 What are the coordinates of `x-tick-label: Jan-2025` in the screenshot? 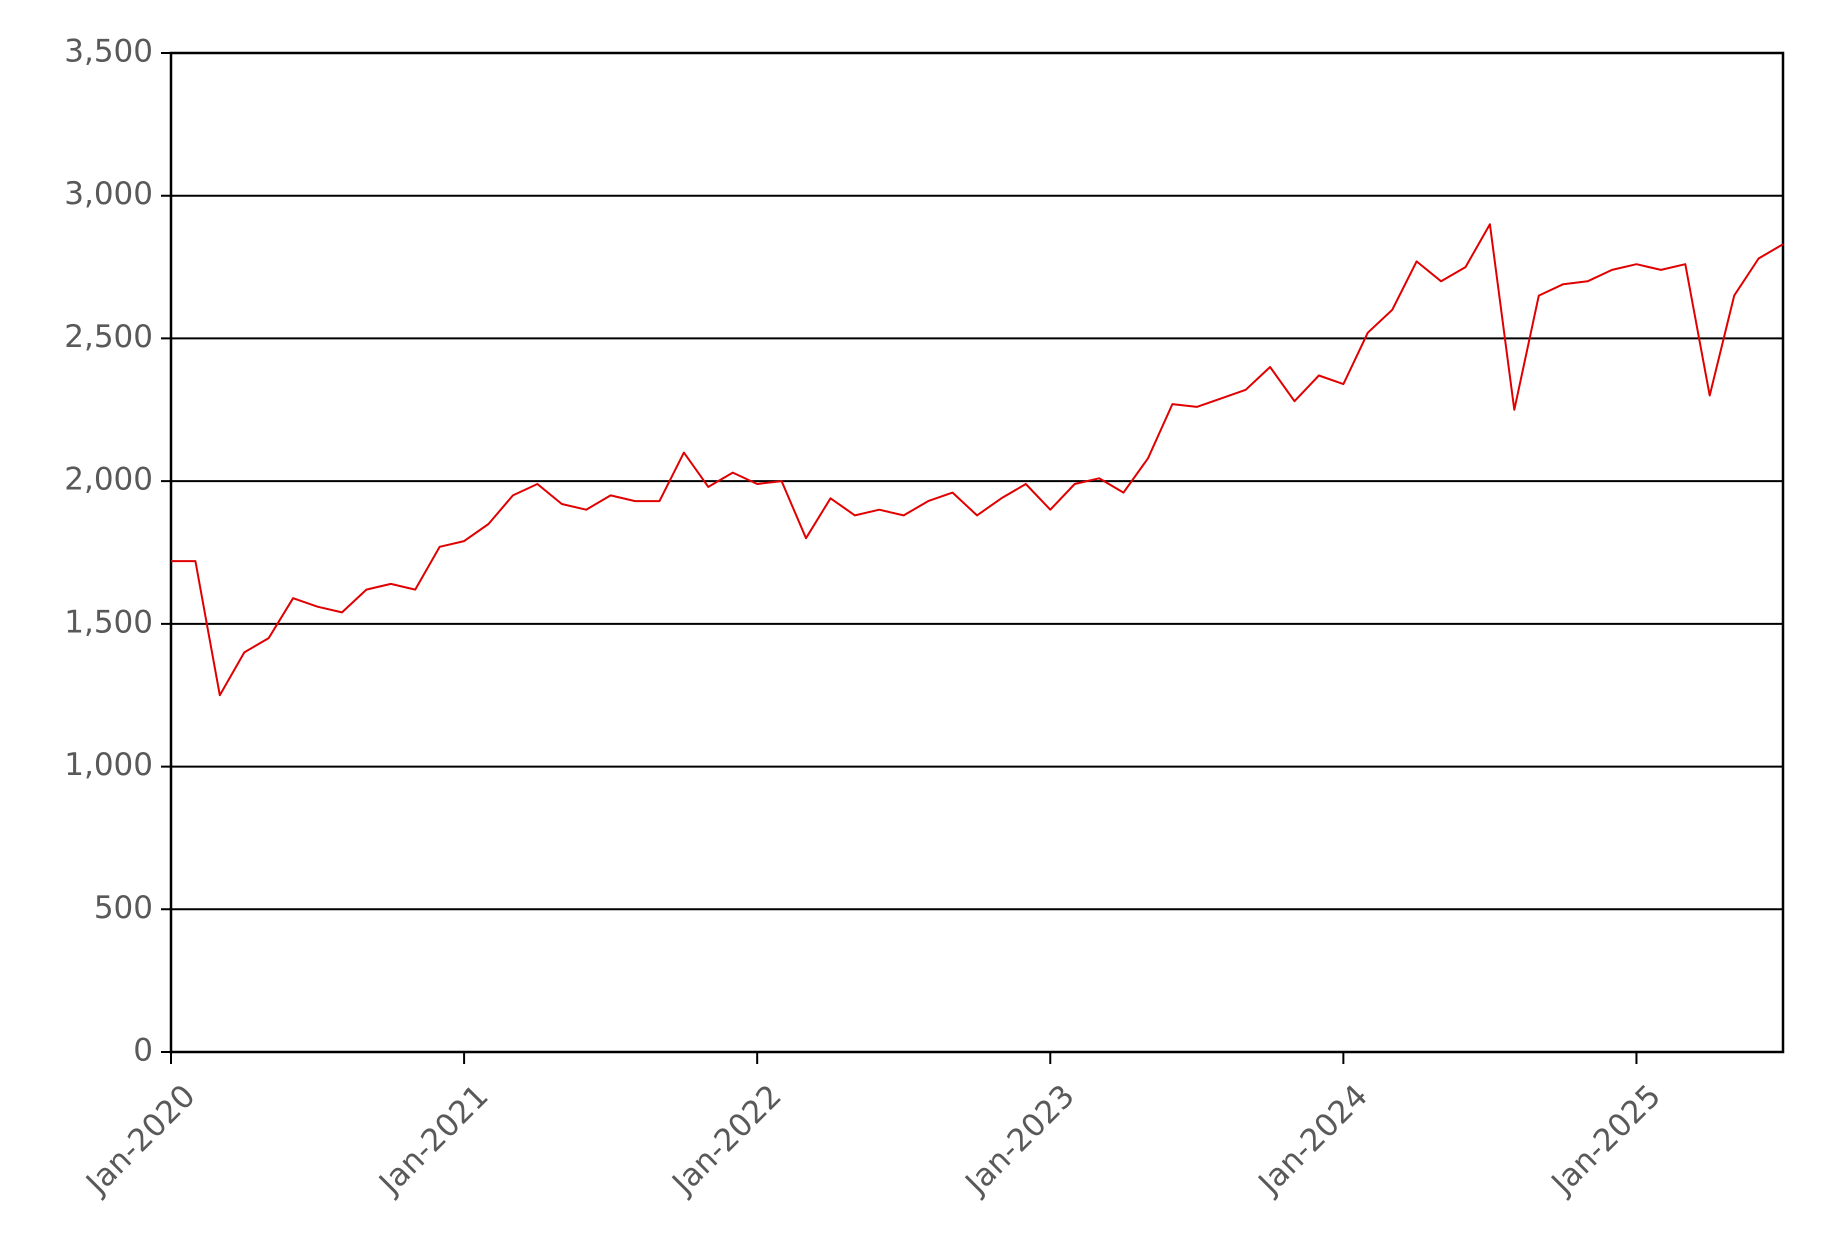 It's located at (1606, 1140).